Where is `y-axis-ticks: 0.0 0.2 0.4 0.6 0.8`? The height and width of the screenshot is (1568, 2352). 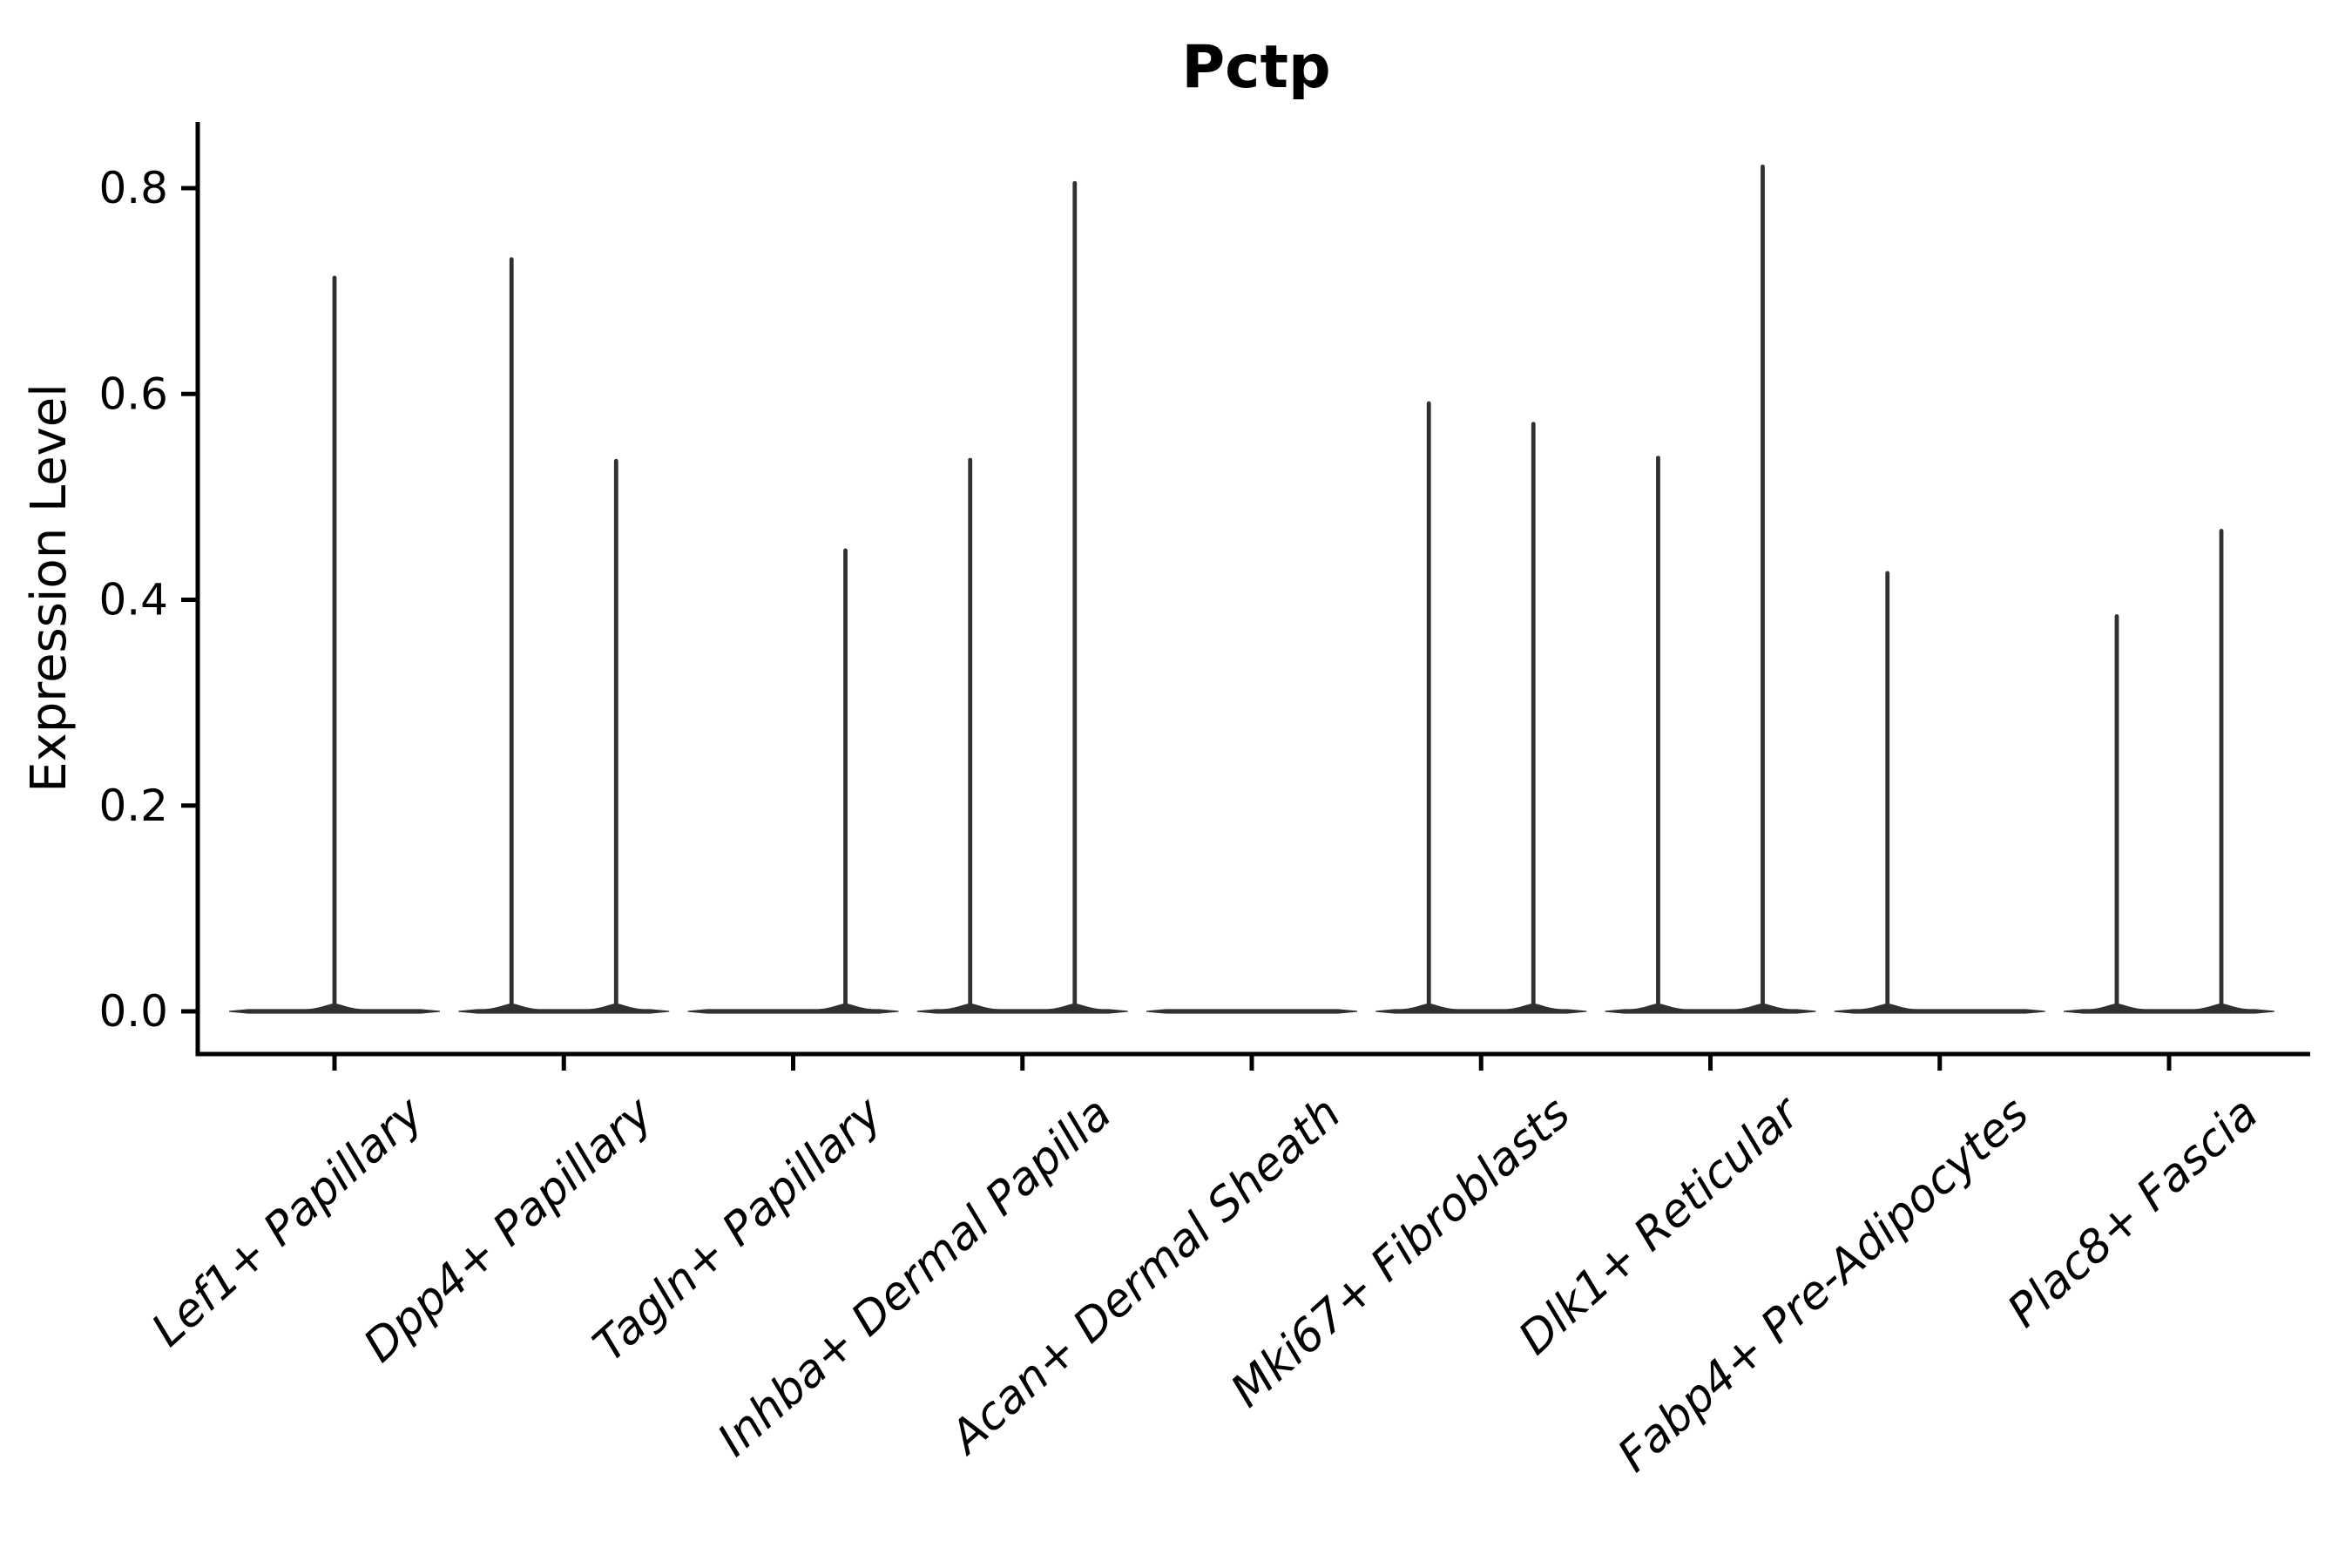
y-axis-ticks: 0.0 0.2 0.4 0.6 0.8 is located at coordinates (148, 600).